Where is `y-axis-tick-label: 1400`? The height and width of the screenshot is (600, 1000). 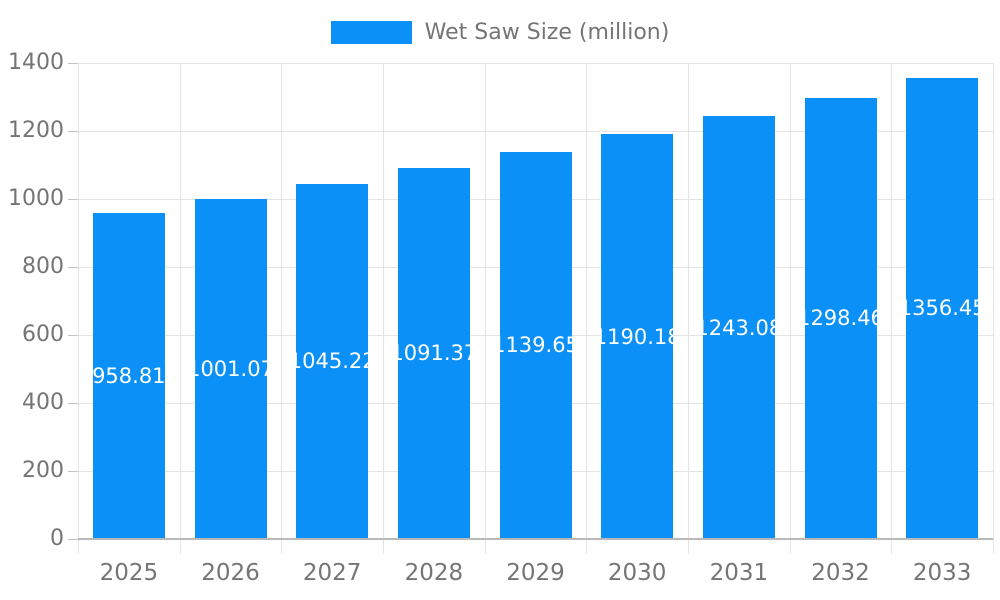 y-axis-tick-label: 1400 is located at coordinates (36, 62).